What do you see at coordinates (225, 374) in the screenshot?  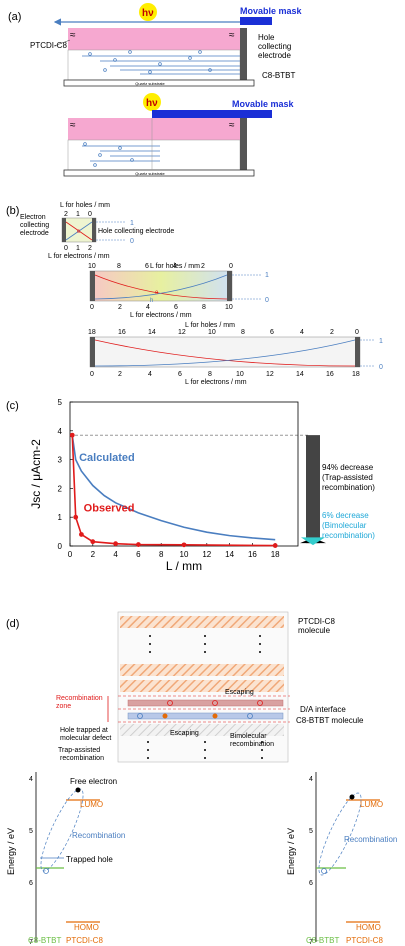 I see `big-bottom-ticks: 0 2 4 6 8 10 12 14 16 18` at bounding box center [225, 374].